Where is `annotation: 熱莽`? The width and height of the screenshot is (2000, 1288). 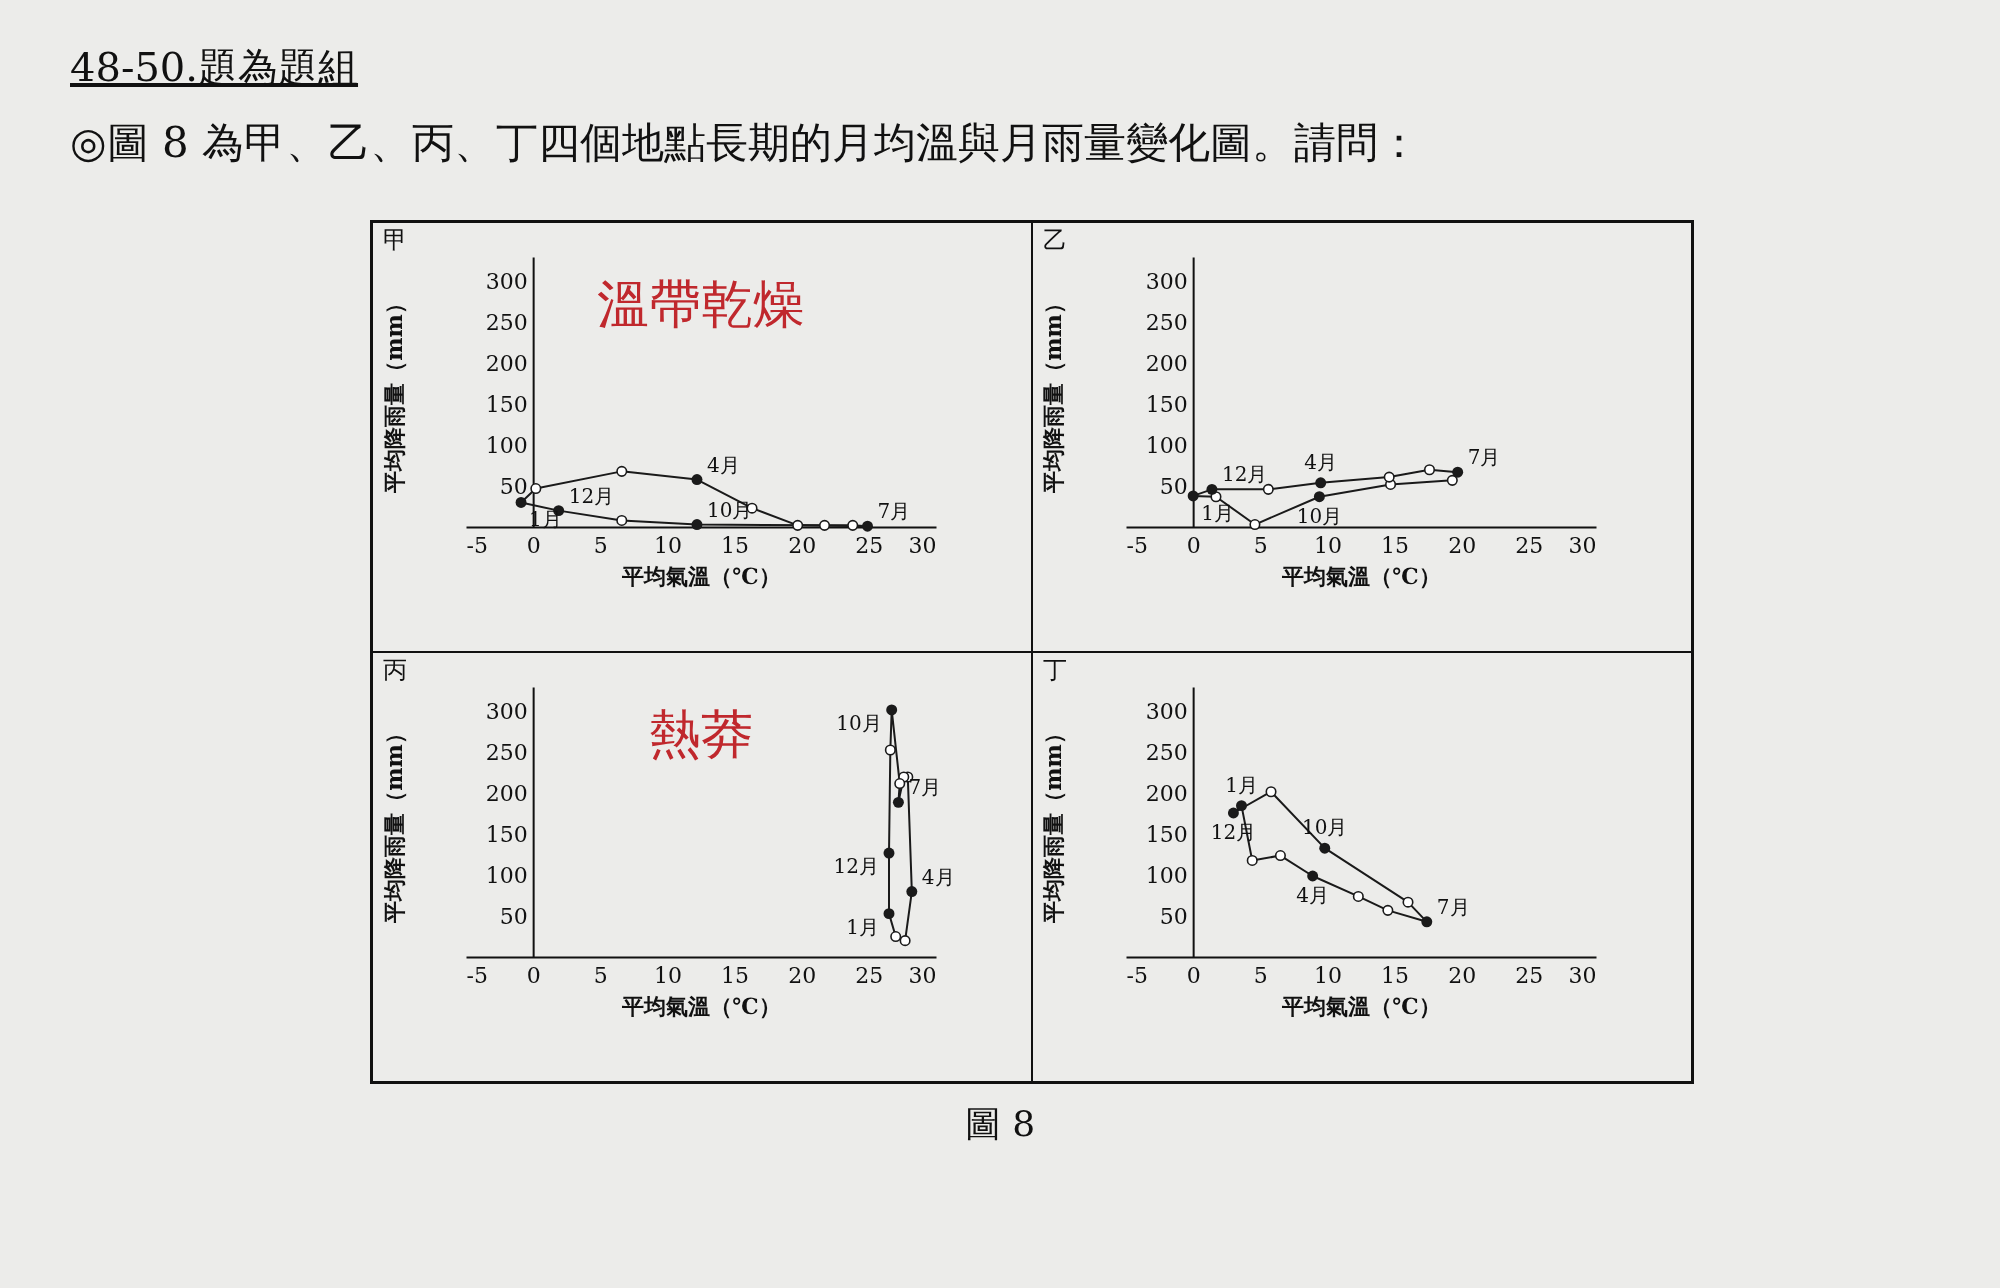 annotation: 熱莽 is located at coordinates (701, 733).